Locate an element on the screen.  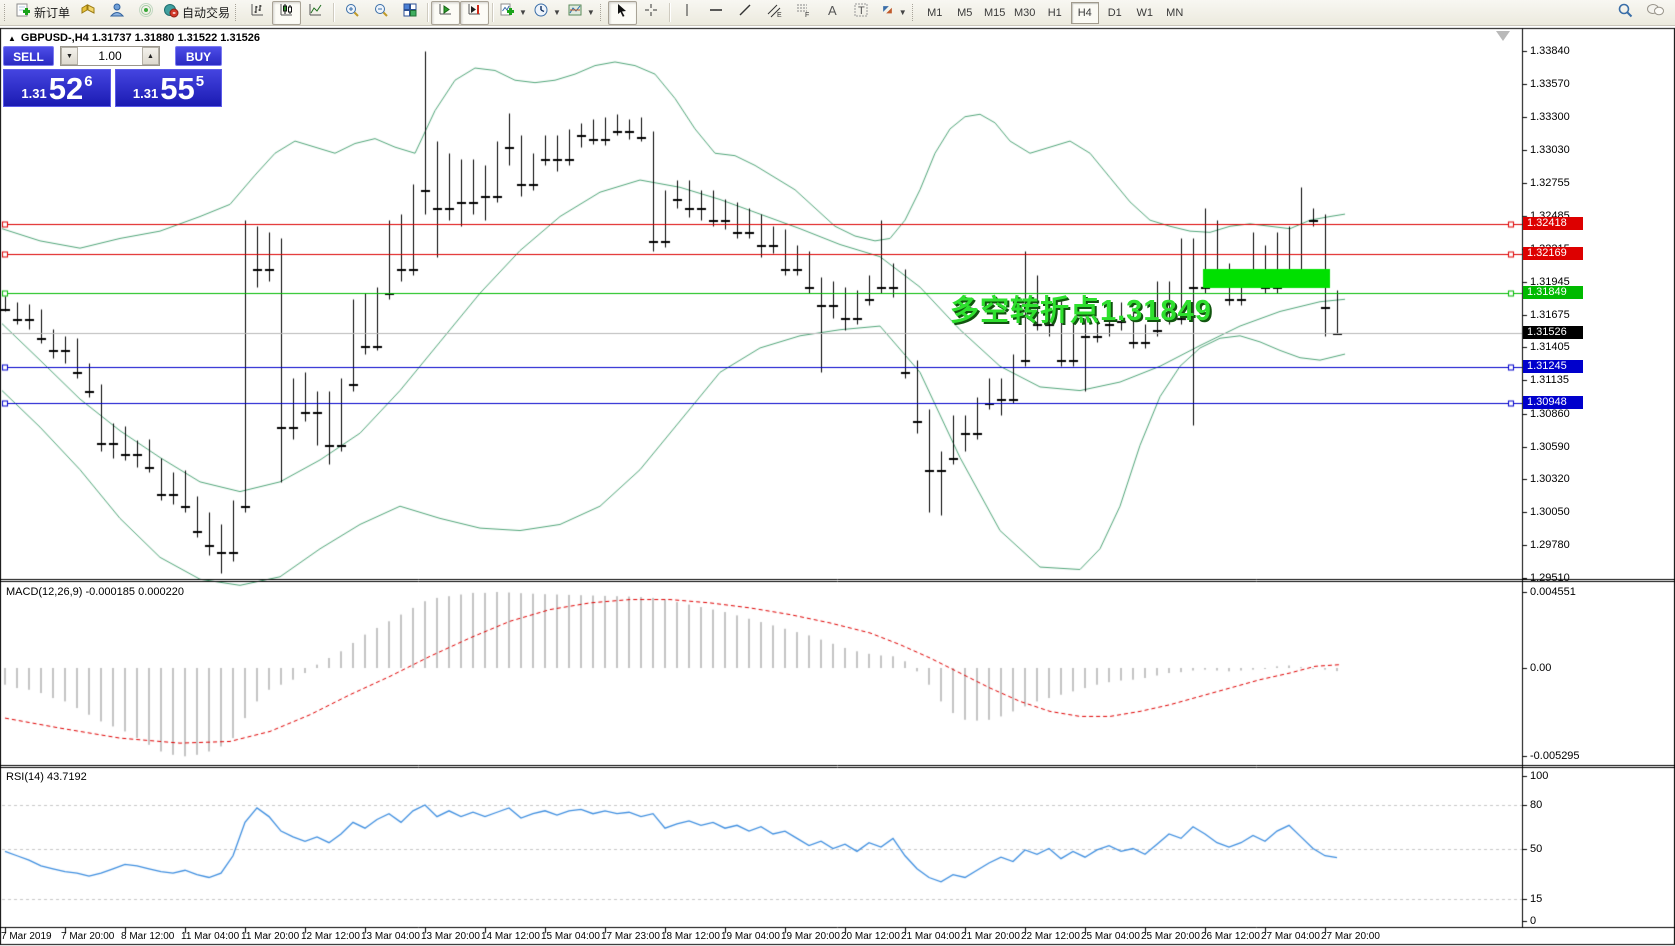
text-button: A is located at coordinates (832, 13).